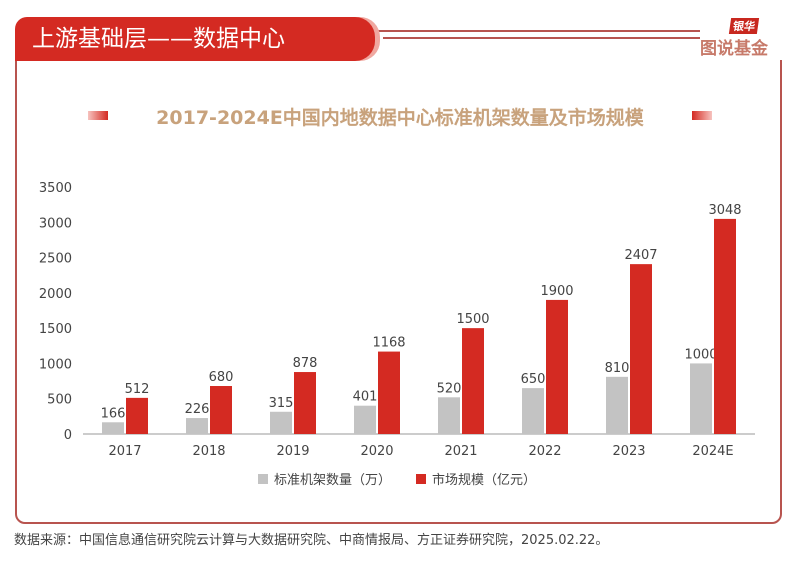 The width and height of the screenshot is (800, 562). Describe the element at coordinates (113, 413) in the screenshot. I see `data-label: 166` at that location.